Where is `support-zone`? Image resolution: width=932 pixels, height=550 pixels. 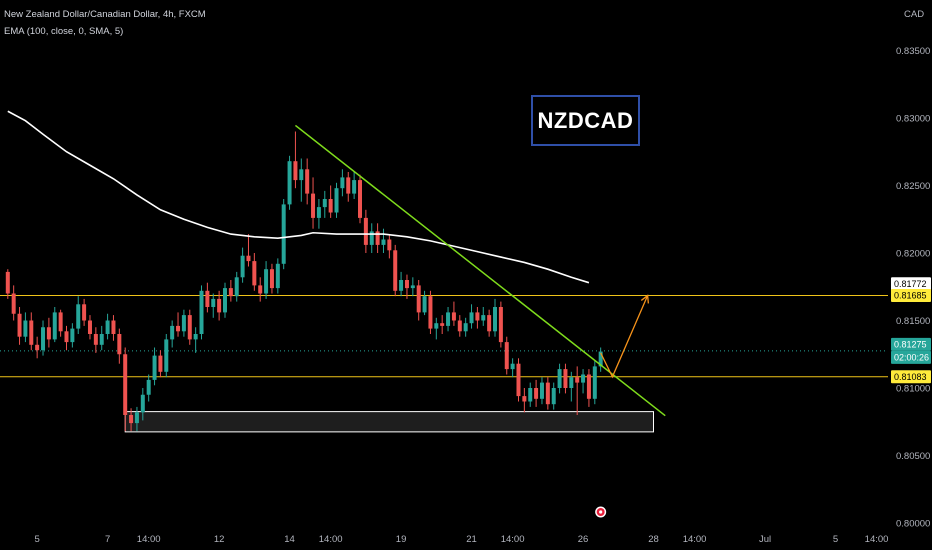
support-zone is located at coordinates (389, 422).